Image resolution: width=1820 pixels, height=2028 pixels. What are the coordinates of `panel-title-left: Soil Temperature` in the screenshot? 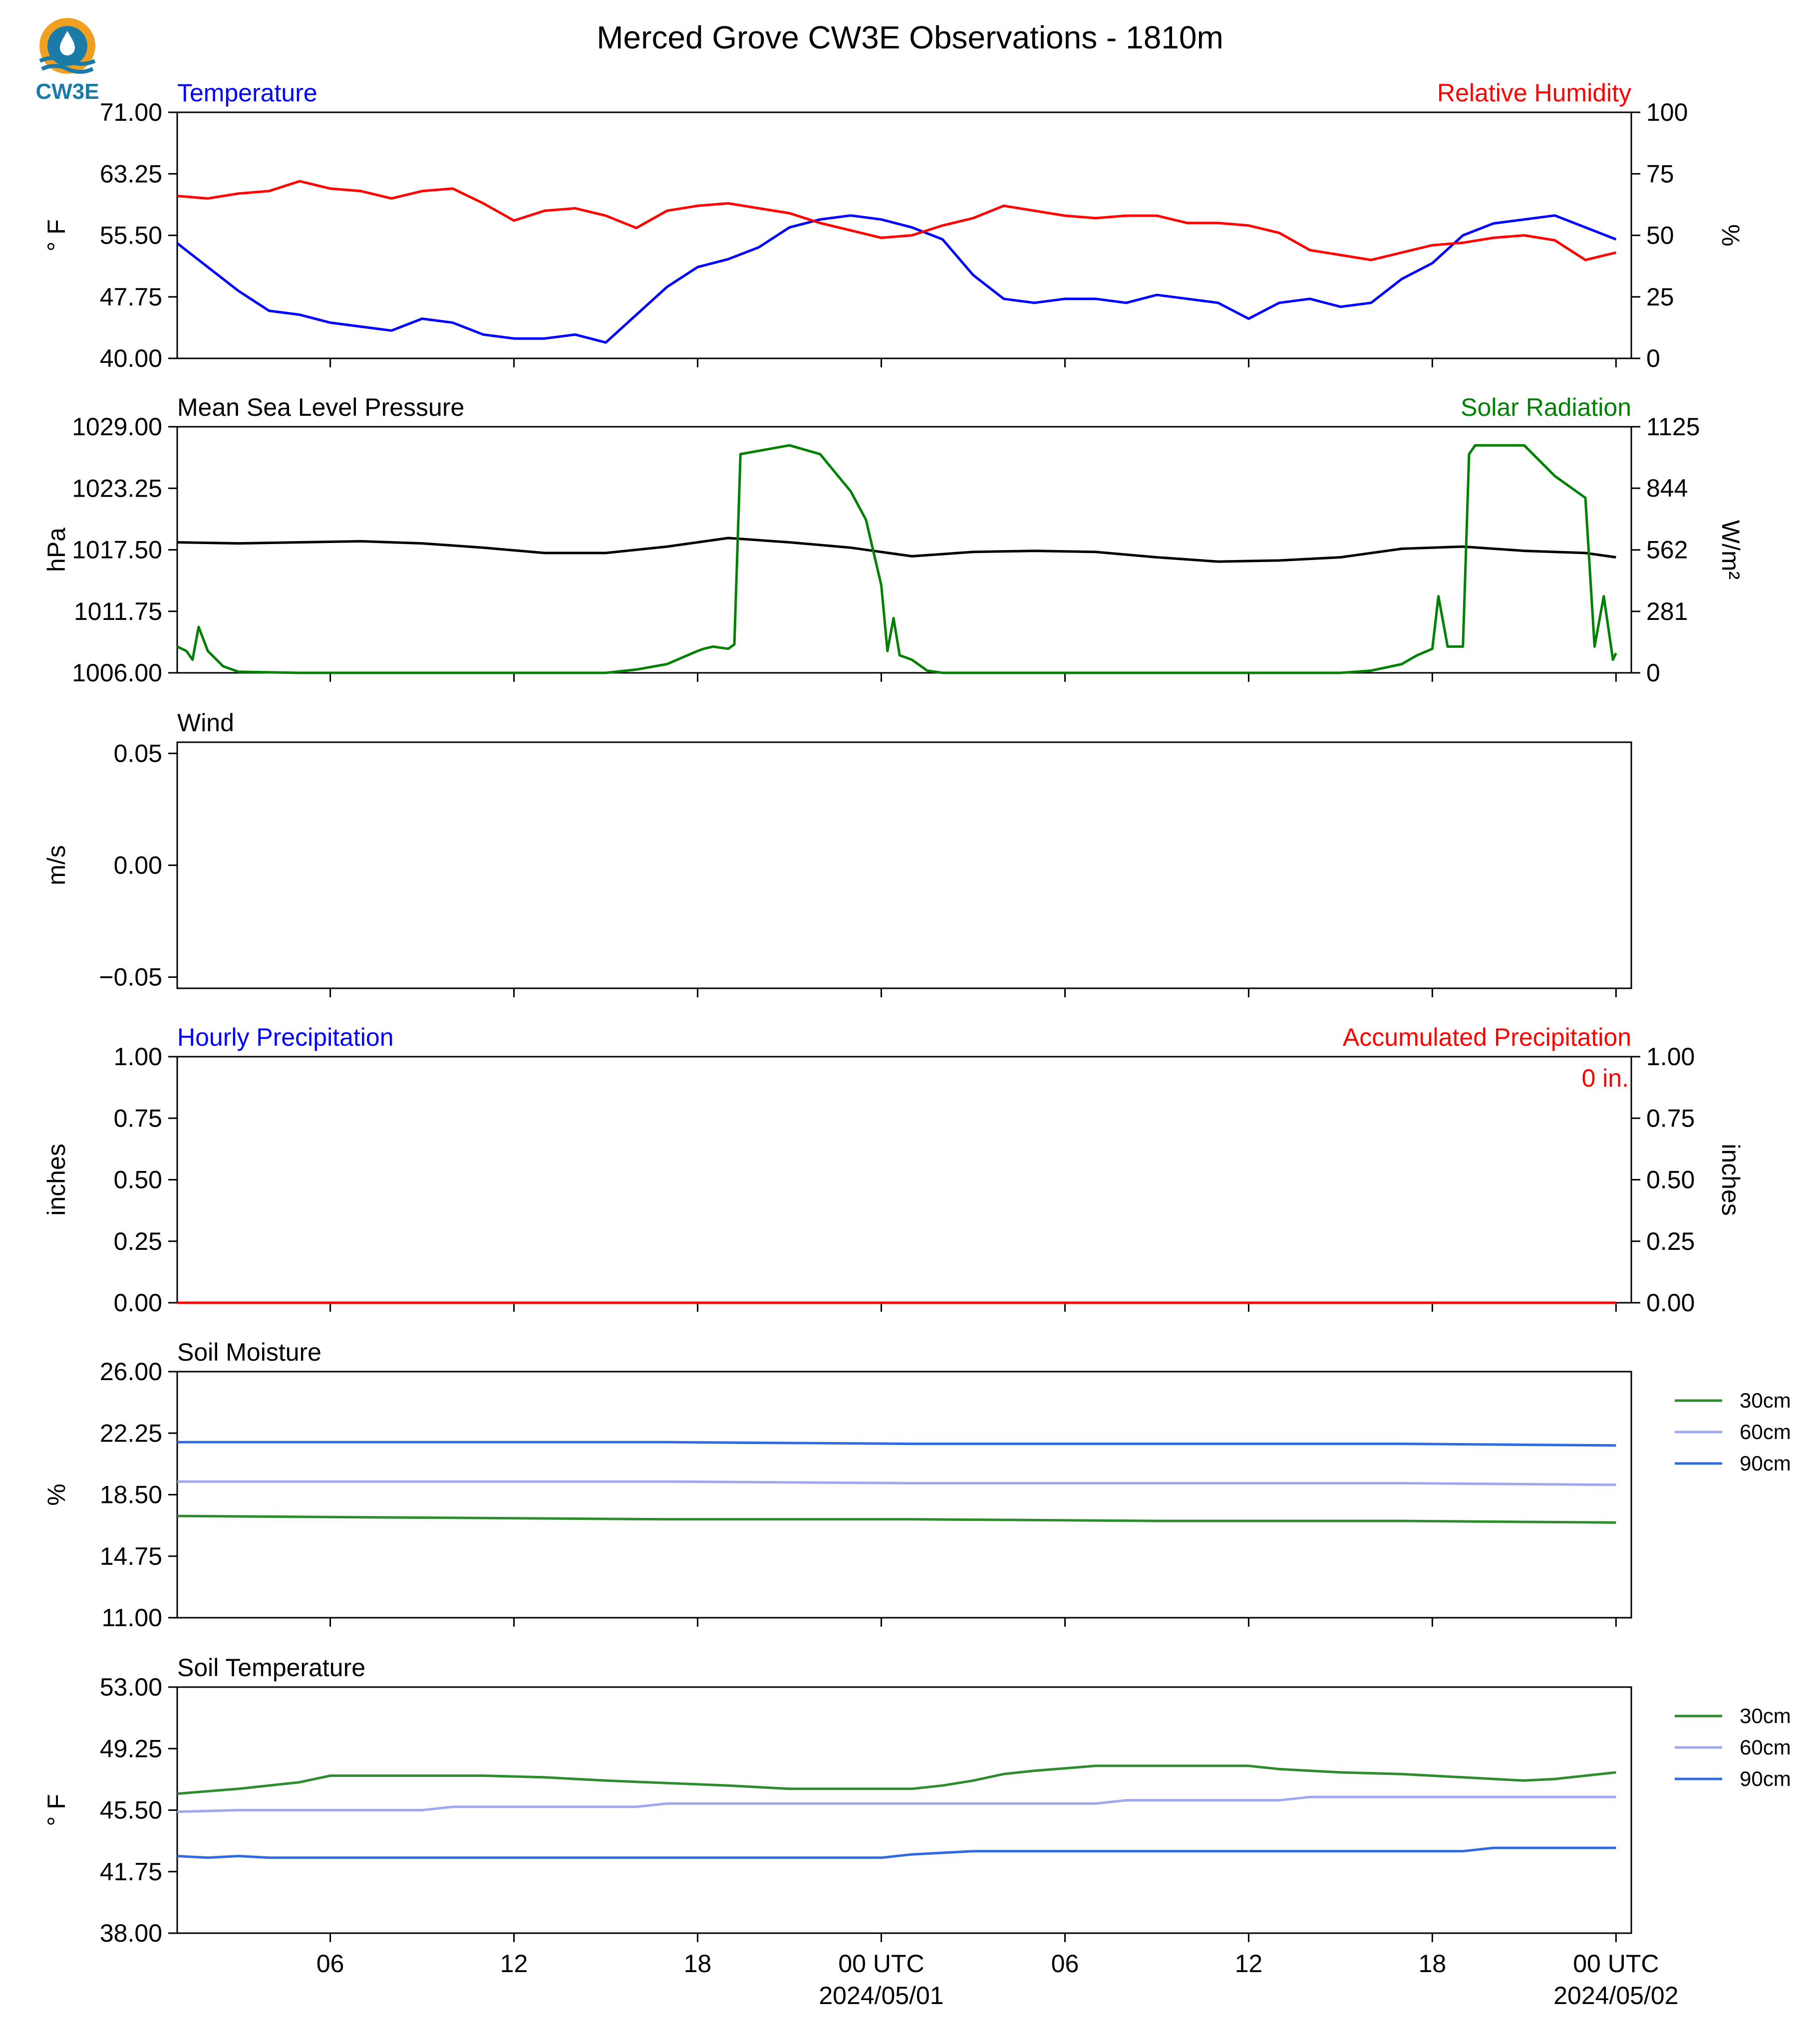 It's located at (271, 1668).